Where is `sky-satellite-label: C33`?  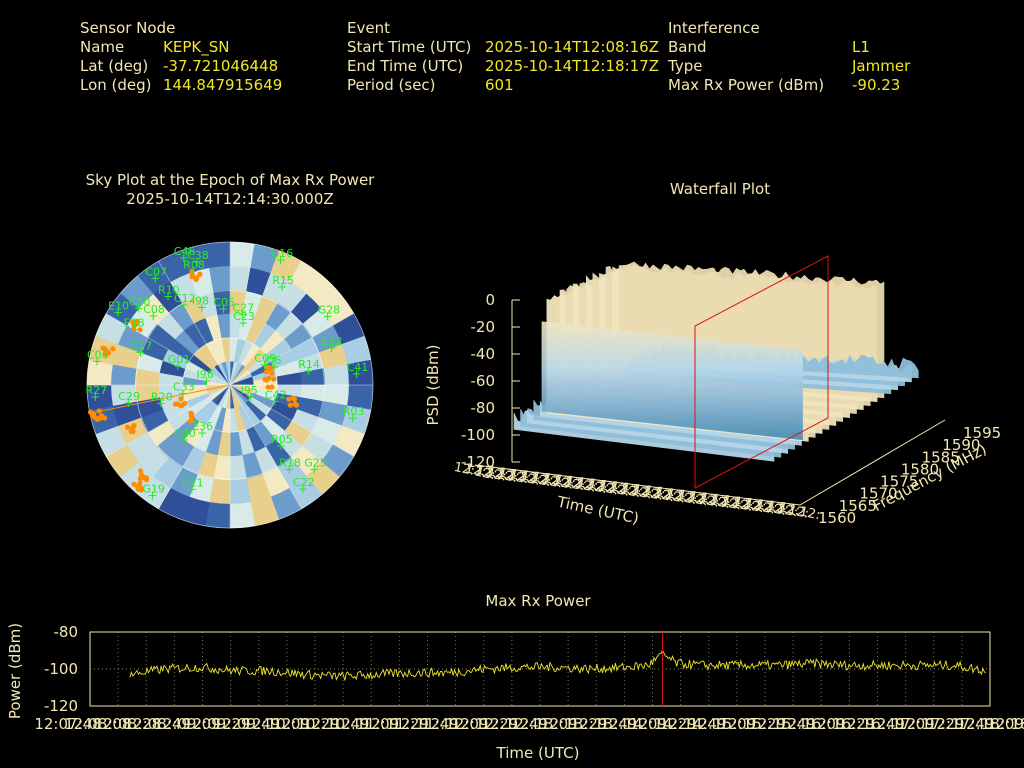 sky-satellite-label: C33 is located at coordinates (184, 386).